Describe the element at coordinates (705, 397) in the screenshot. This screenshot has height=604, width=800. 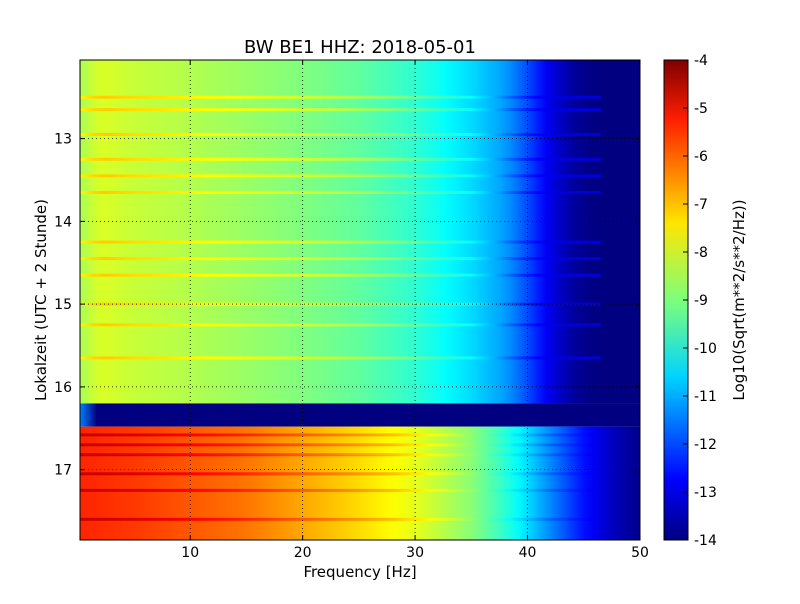
I see `colorbar-tick-label: -11` at that location.